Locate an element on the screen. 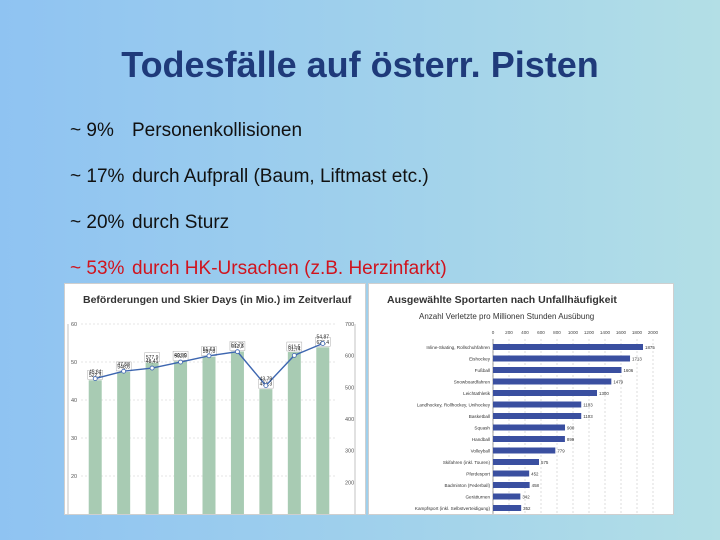 The image size is (720, 540). bar-value-label: 1606 is located at coordinates (628, 370).